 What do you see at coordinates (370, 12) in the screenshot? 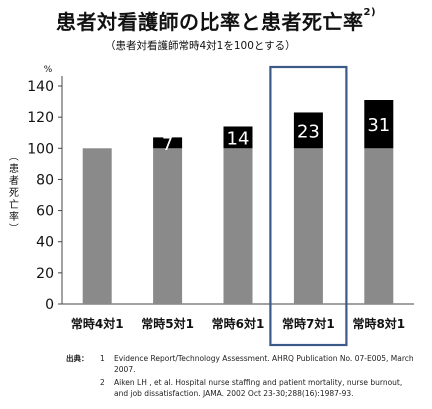
I see `title-reference-mark: 2)` at bounding box center [370, 12].